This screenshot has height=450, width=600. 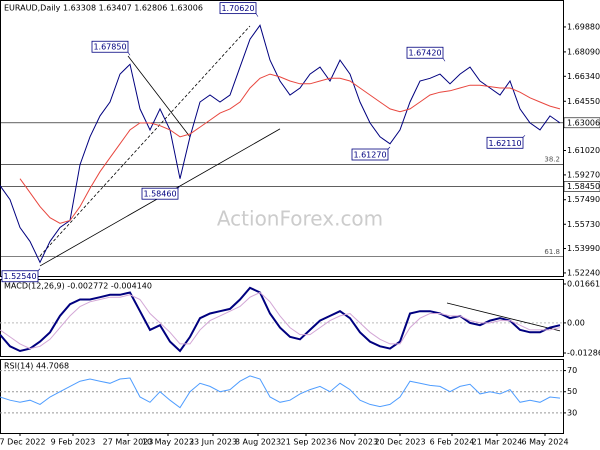 What do you see at coordinates (583, 248) in the screenshot?
I see `y-tick-label: 1.53990` at bounding box center [583, 248].